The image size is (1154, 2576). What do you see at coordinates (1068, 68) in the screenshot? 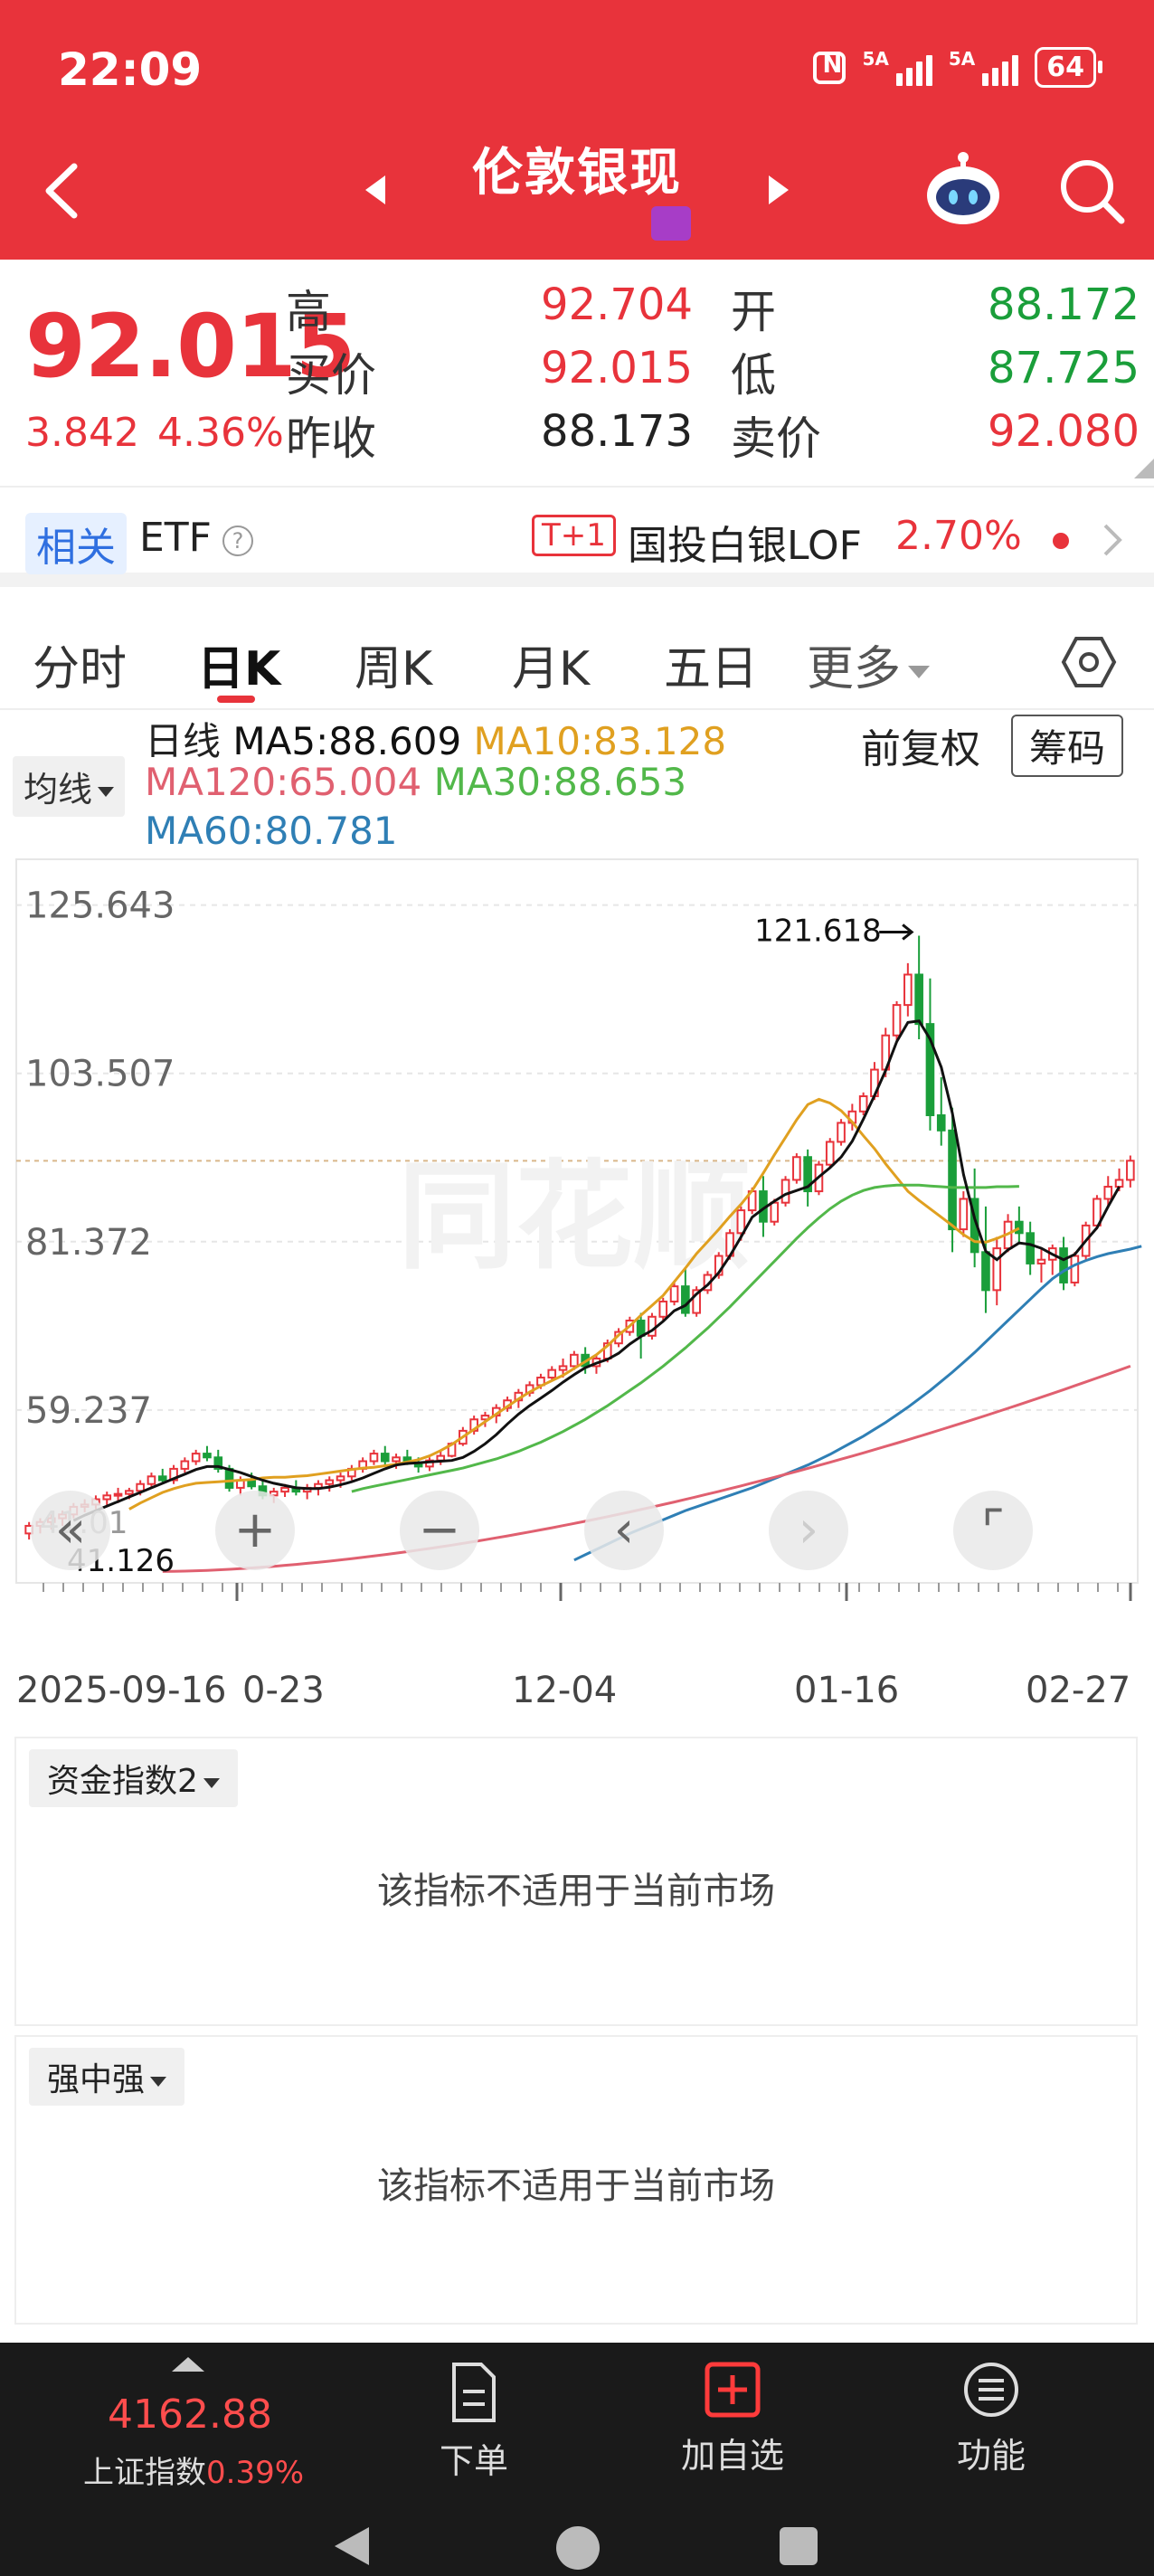
I see `battery-icon: 64` at bounding box center [1068, 68].